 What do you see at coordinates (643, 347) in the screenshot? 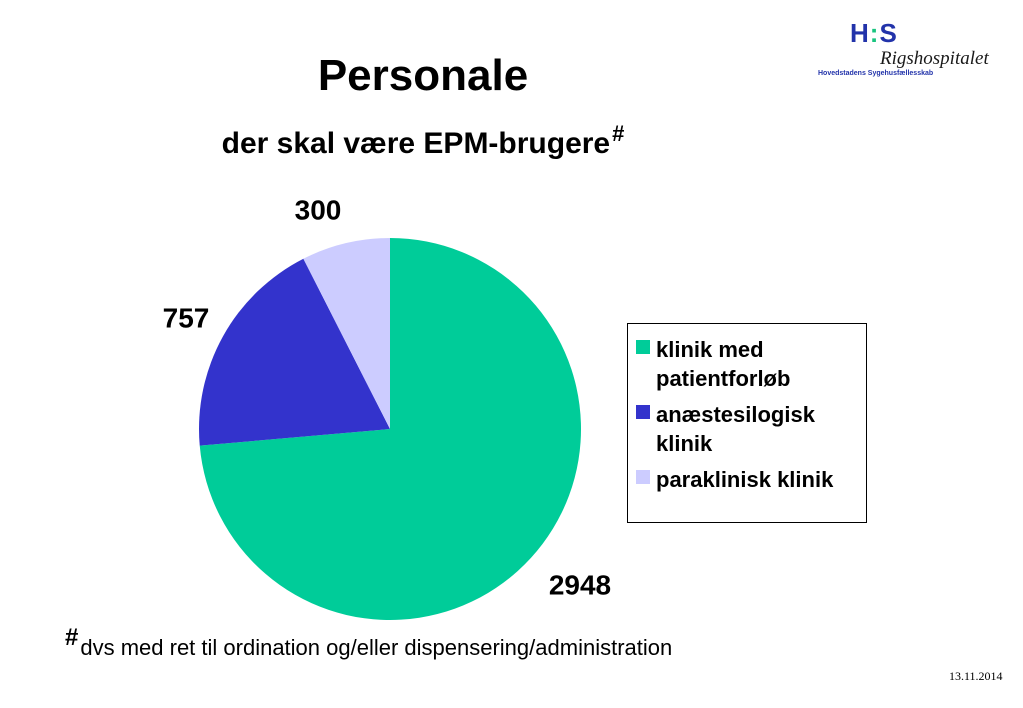
I see `legend-swatch-klinik` at bounding box center [643, 347].